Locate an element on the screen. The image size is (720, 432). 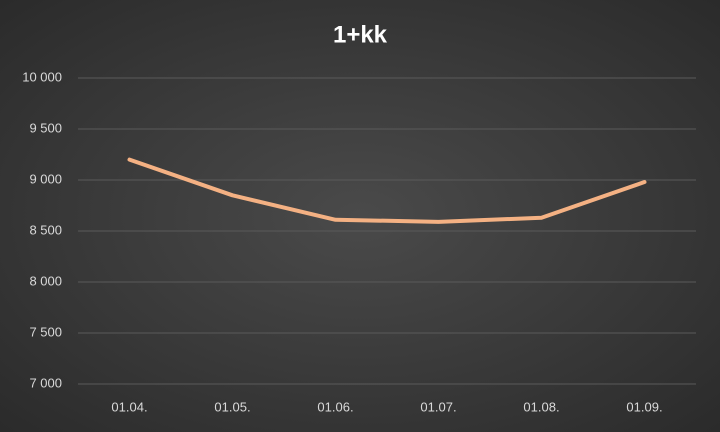
x-tick-label: 01.04. is located at coordinates (129, 406).